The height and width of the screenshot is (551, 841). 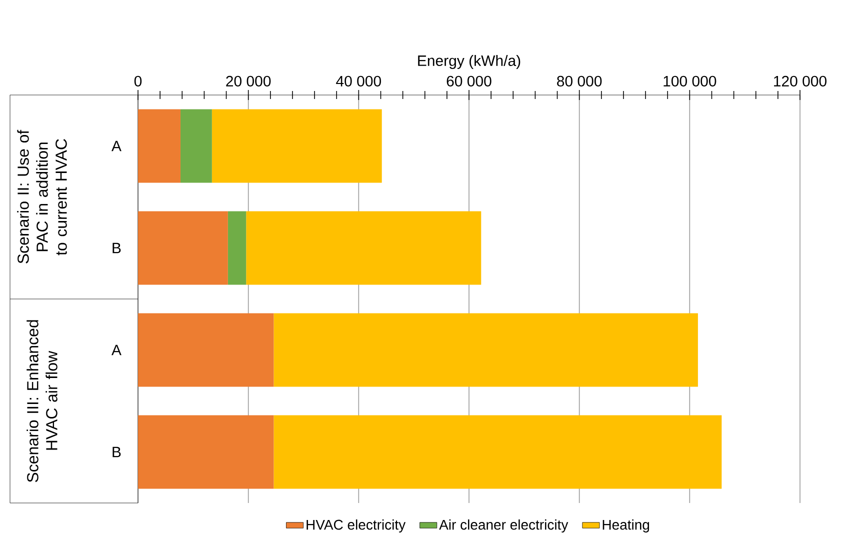 I want to click on legend-label: Heating, so click(x=626, y=525).